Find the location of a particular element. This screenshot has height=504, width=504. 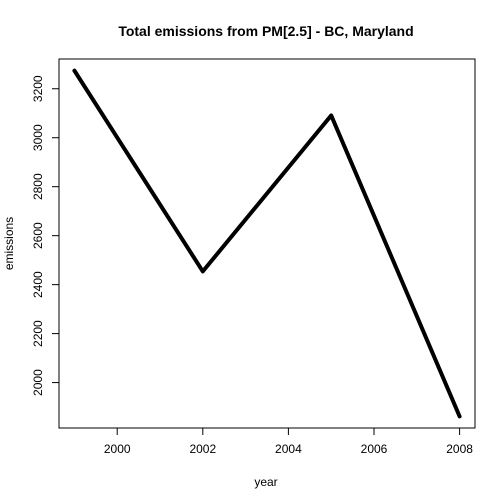

y-axis-label: emissions is located at coordinates (9, 243).